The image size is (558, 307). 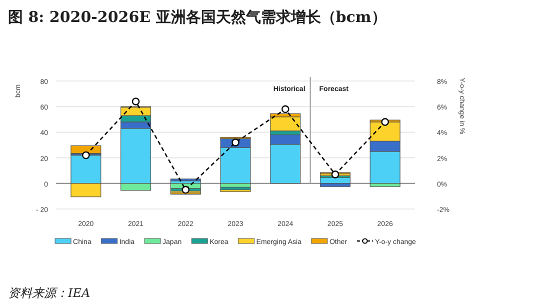 What do you see at coordinates (49, 293) in the screenshot?
I see `text: 资料来源：IEA` at bounding box center [49, 293].